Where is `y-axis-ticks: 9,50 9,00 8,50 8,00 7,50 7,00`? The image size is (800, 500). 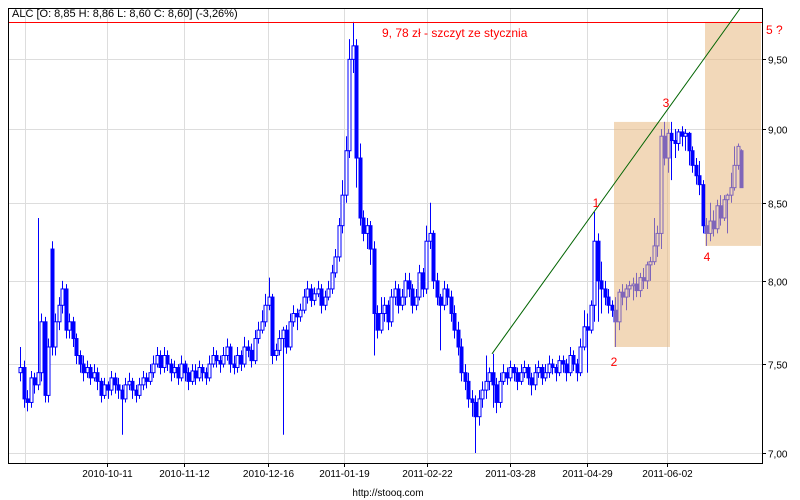 y-axis-ticks: 9,50 9,00 8,50 8,00 7,50 7,00 is located at coordinates (775, 258).